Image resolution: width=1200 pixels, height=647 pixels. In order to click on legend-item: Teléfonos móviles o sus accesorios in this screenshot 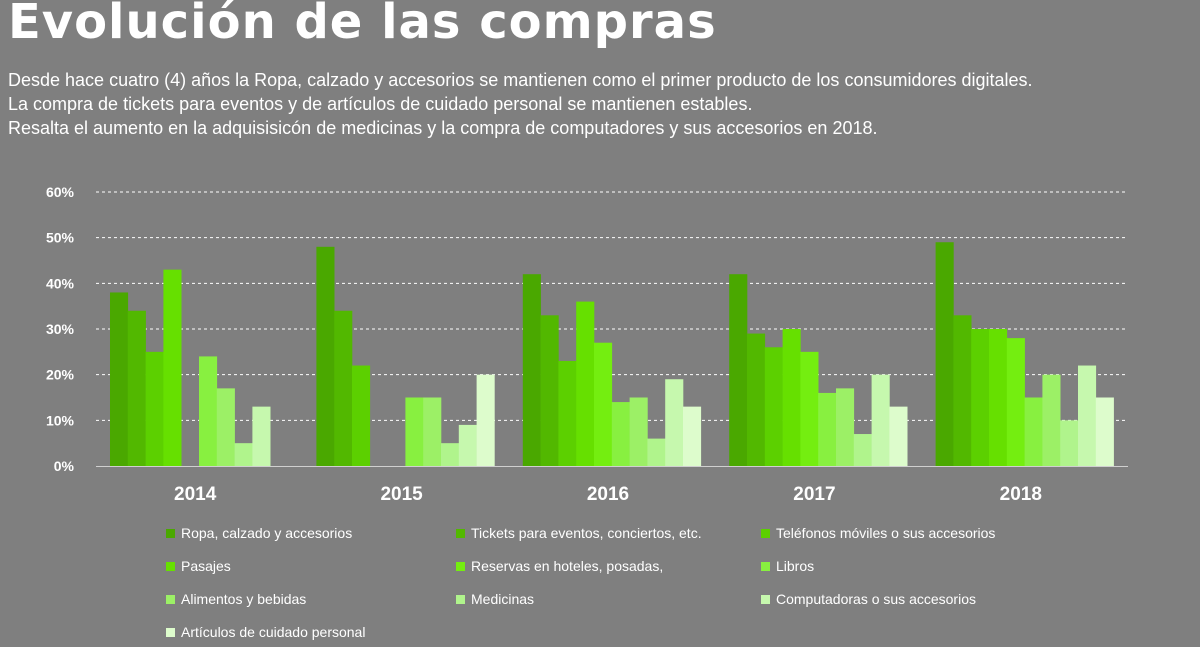, I will do `click(906, 533)`.